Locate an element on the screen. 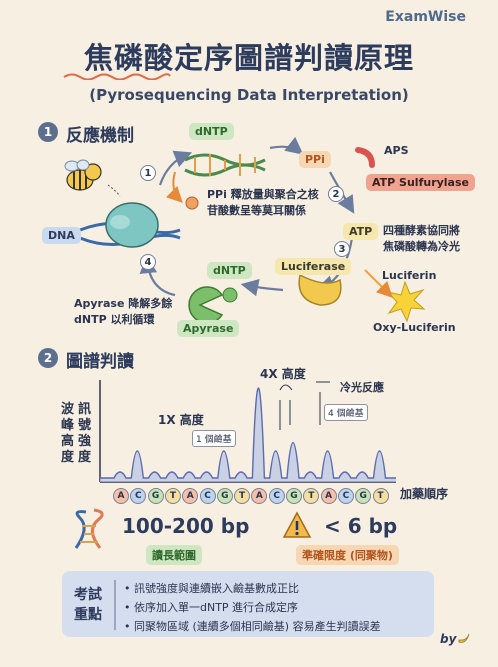 The height and width of the screenshot is (667, 498). y-axis-label-col2: 波峰高度 is located at coordinates (68, 433).